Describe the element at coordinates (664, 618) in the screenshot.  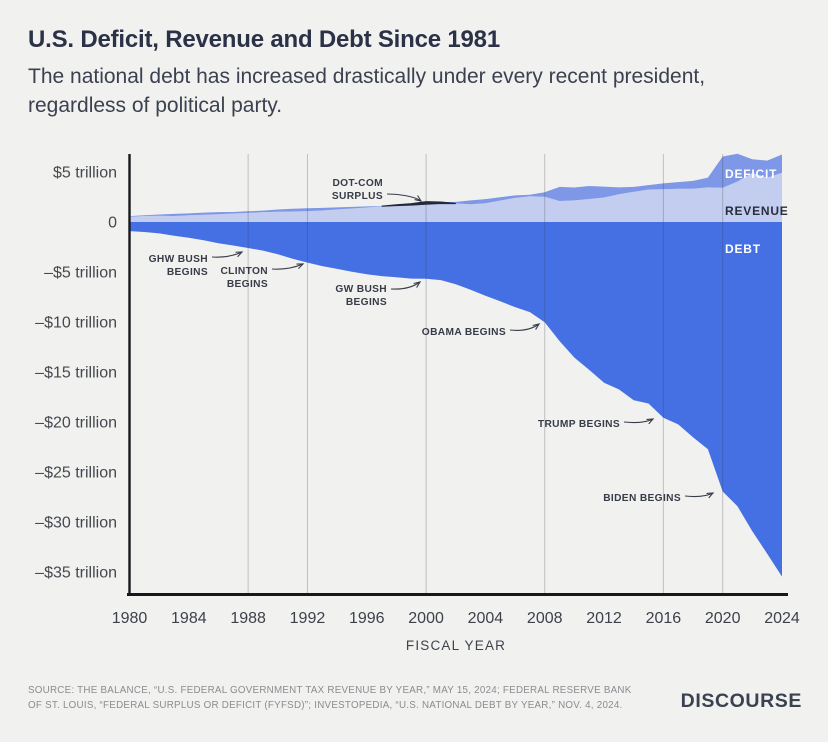
I see `x-tick-label: 2016` at that location.